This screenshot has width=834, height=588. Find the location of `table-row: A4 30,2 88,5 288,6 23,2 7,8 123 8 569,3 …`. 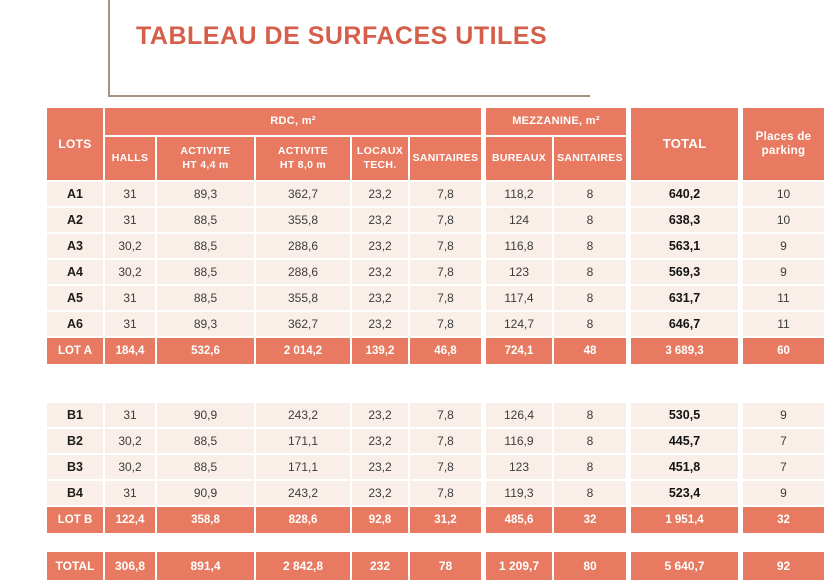

table-row: A4 30,2 88,5 288,6 23,2 7,8 123 8 569,3 … is located at coordinates (435, 272).